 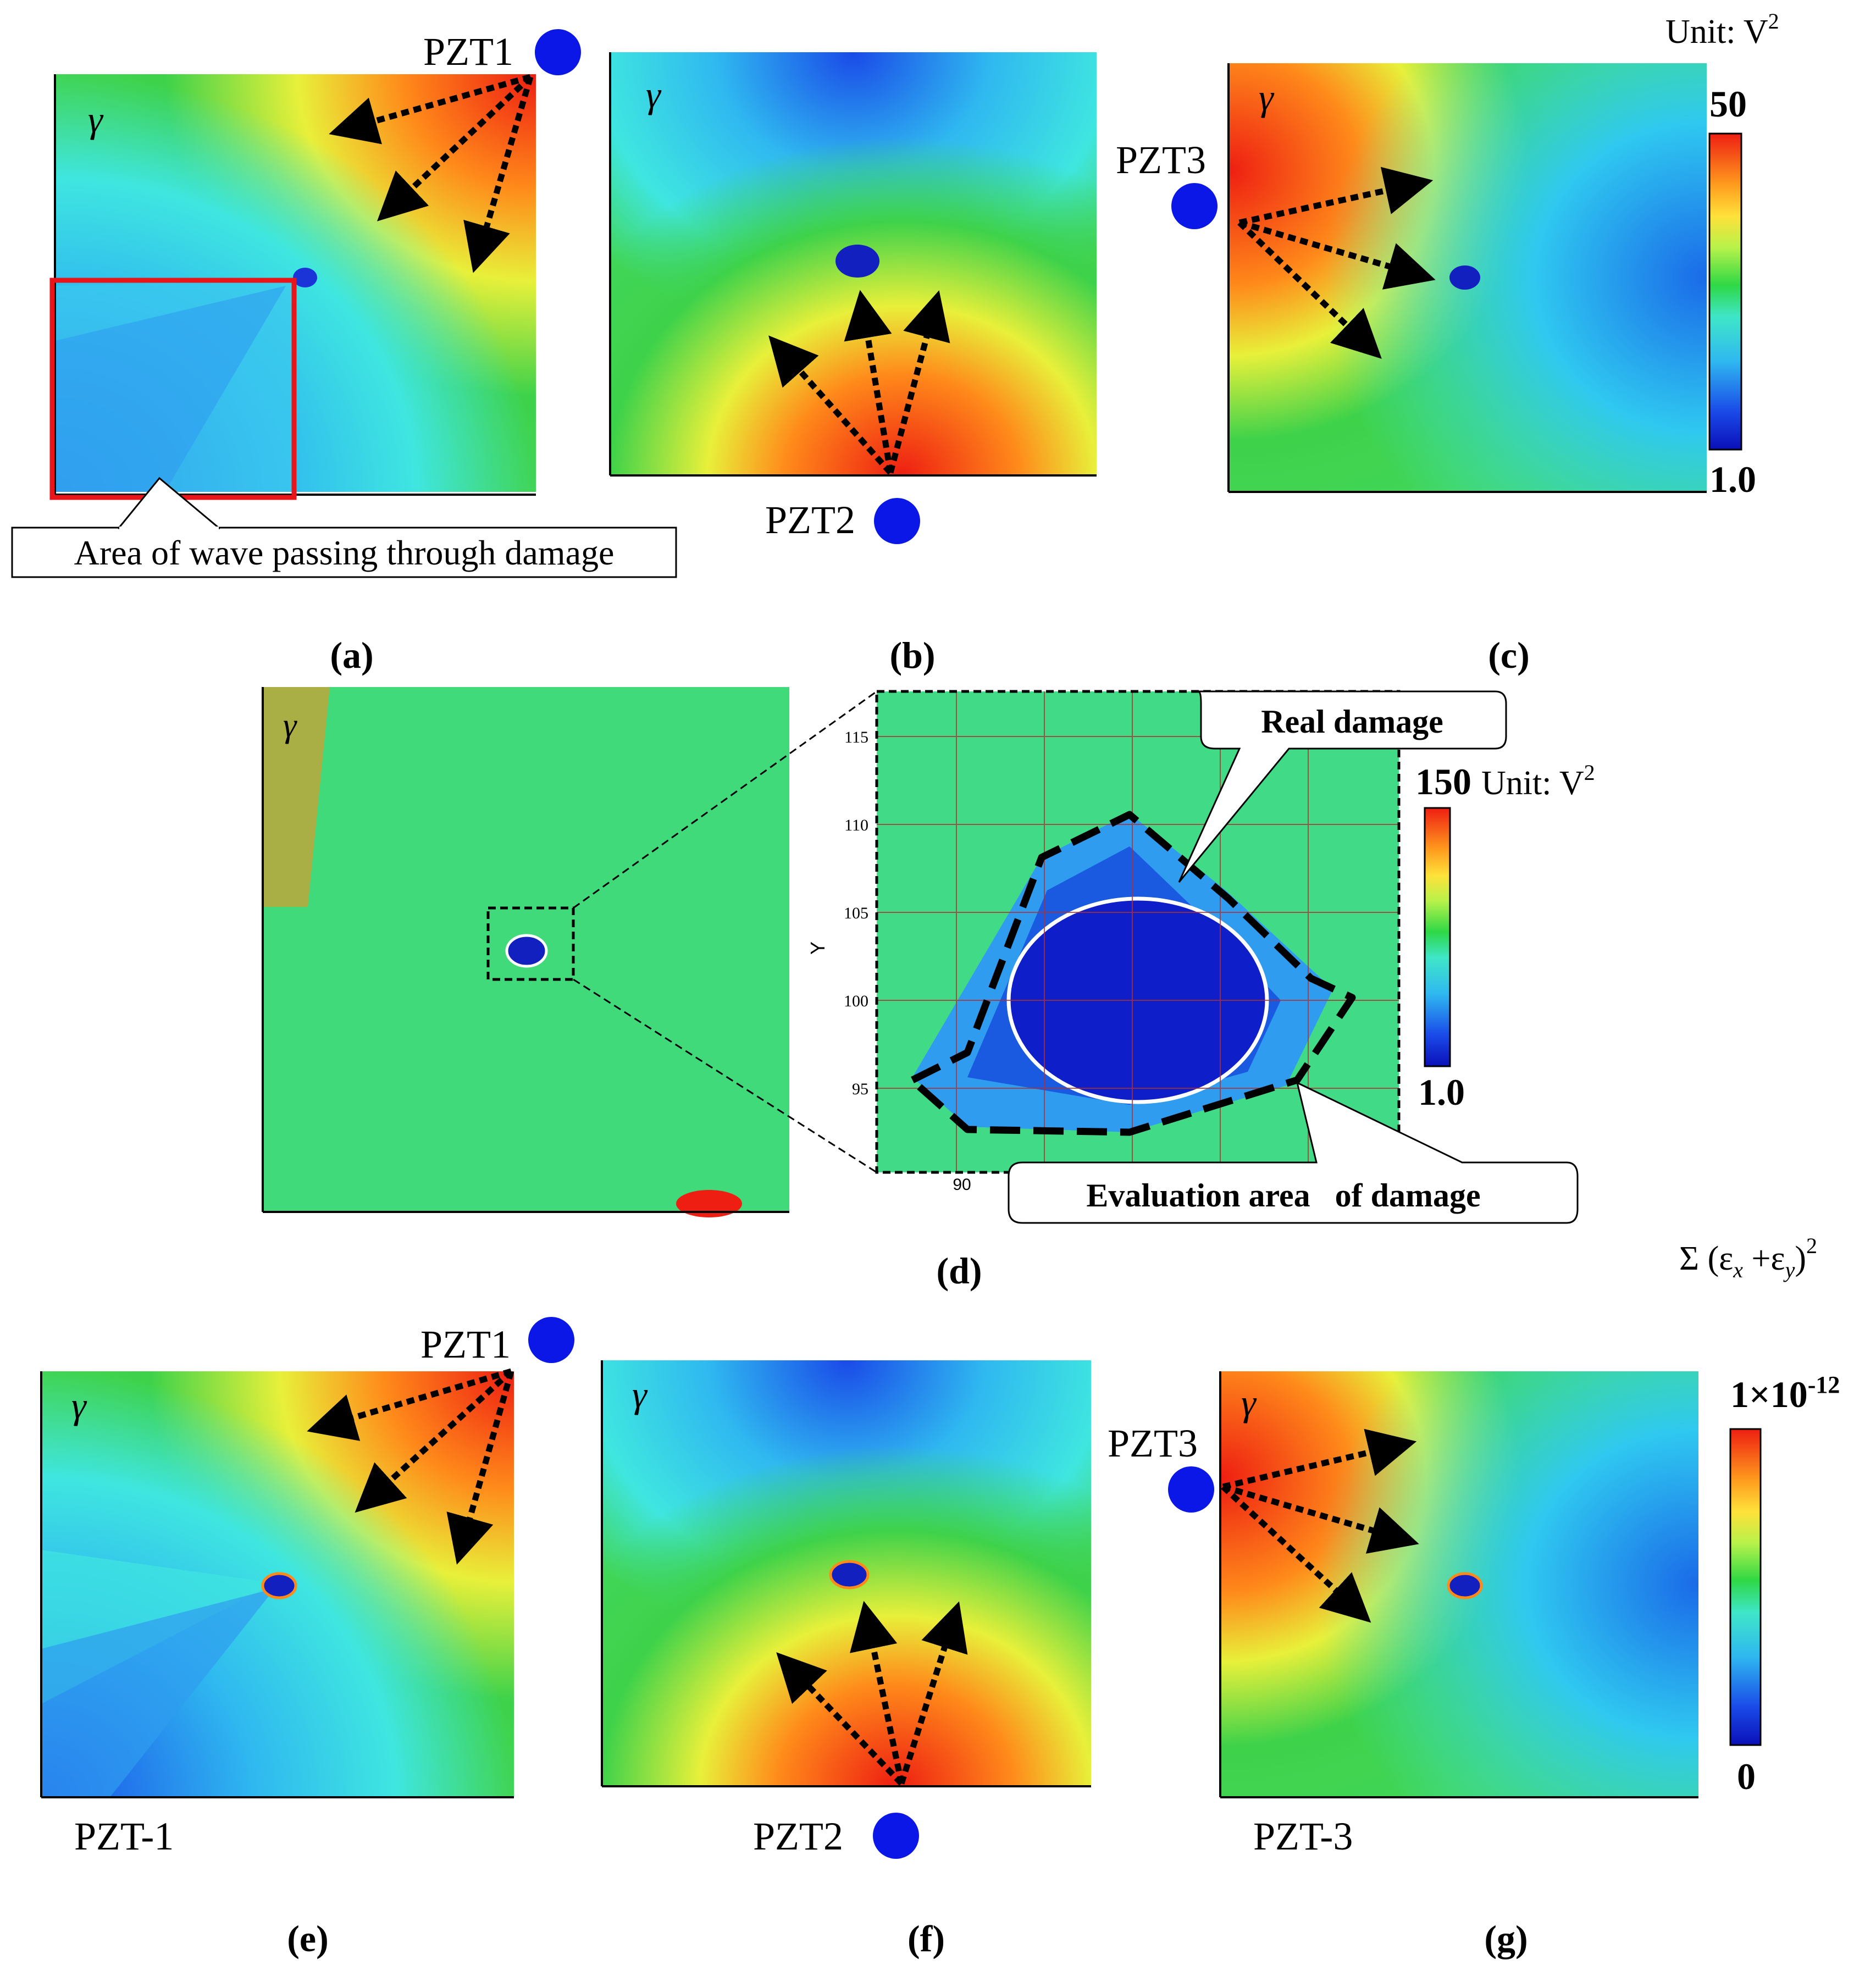 What do you see at coordinates (810, 520) in the screenshot?
I see `panel-b-pzt-label: PZT2` at bounding box center [810, 520].